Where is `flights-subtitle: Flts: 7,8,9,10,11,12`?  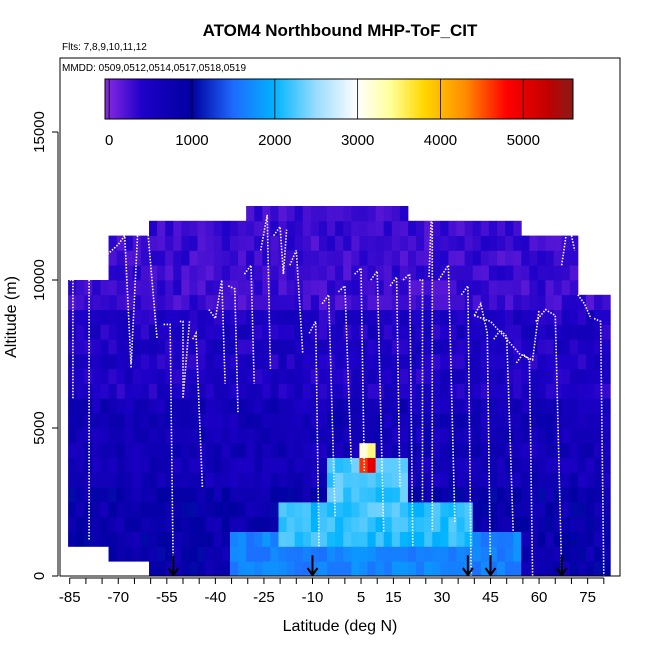 flights-subtitle: Flts: 7,8,9,10,11,12 is located at coordinates (104, 47).